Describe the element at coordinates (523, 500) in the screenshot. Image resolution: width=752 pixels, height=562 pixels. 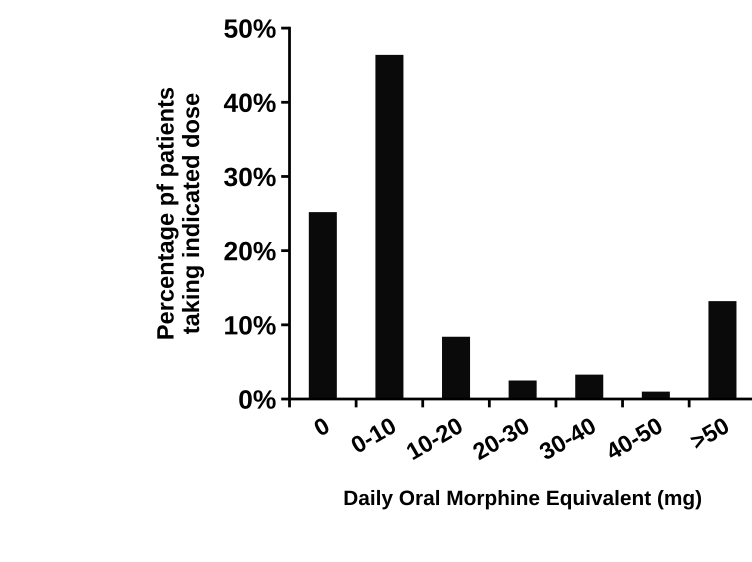
I see `x-axis-title: Daily Oral Morphine Equivalent (mg)` at that location.